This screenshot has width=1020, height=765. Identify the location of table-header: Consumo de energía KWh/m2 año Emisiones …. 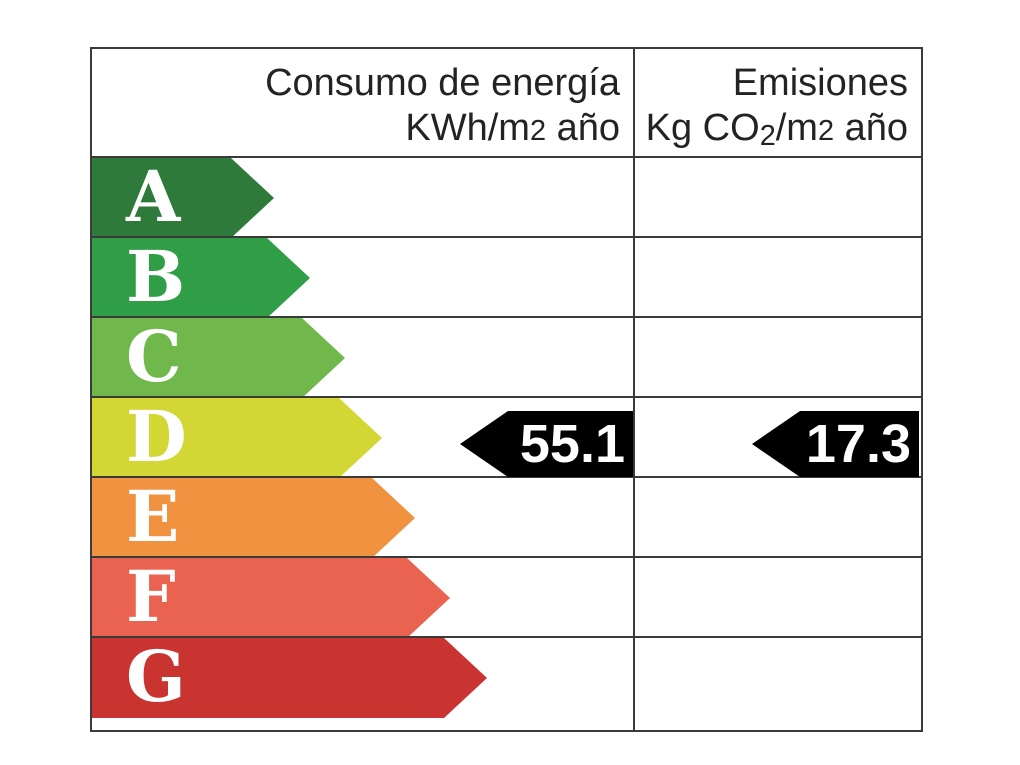
(506, 102).